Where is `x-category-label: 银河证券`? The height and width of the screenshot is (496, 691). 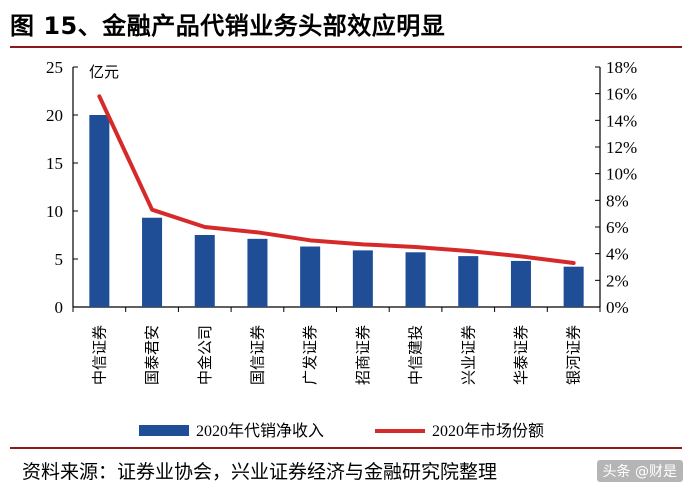
x-category-label: 银河证券 is located at coordinates (574, 355).